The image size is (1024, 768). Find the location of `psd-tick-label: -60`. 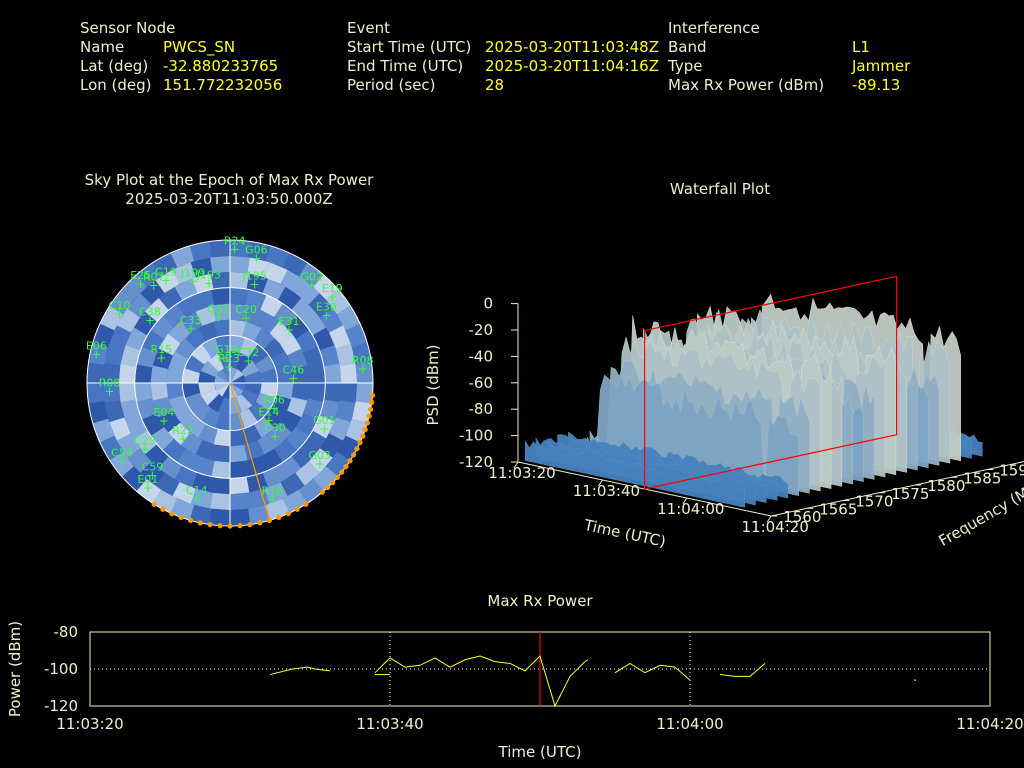

psd-tick-label: -60 is located at coordinates (481, 383).